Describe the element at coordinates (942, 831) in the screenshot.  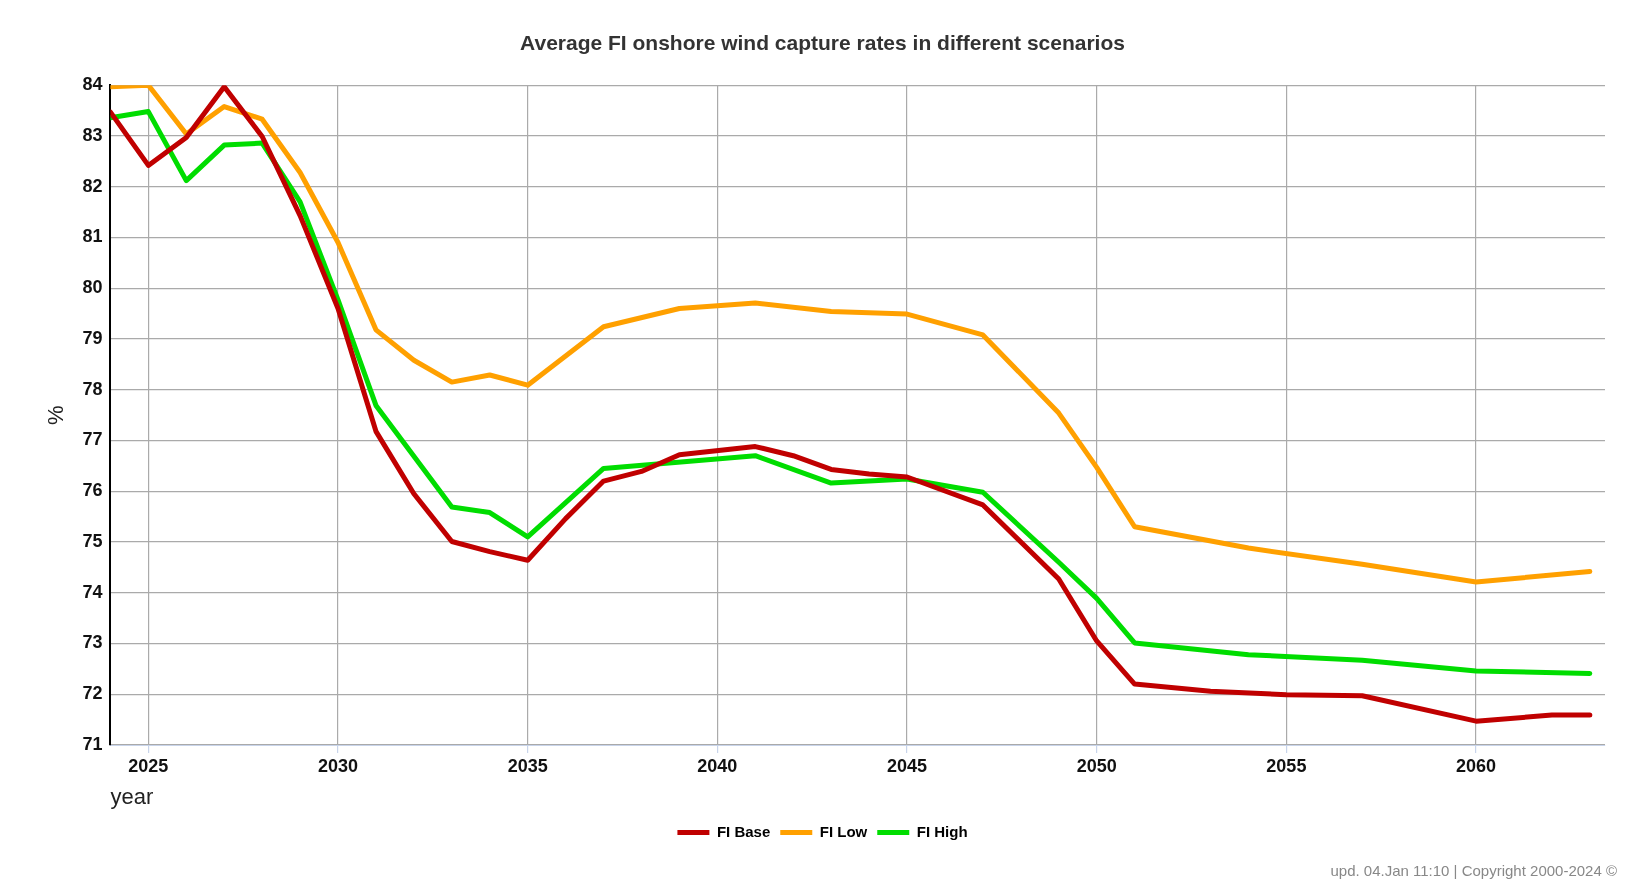
I see `legend-label: FI High` at that location.